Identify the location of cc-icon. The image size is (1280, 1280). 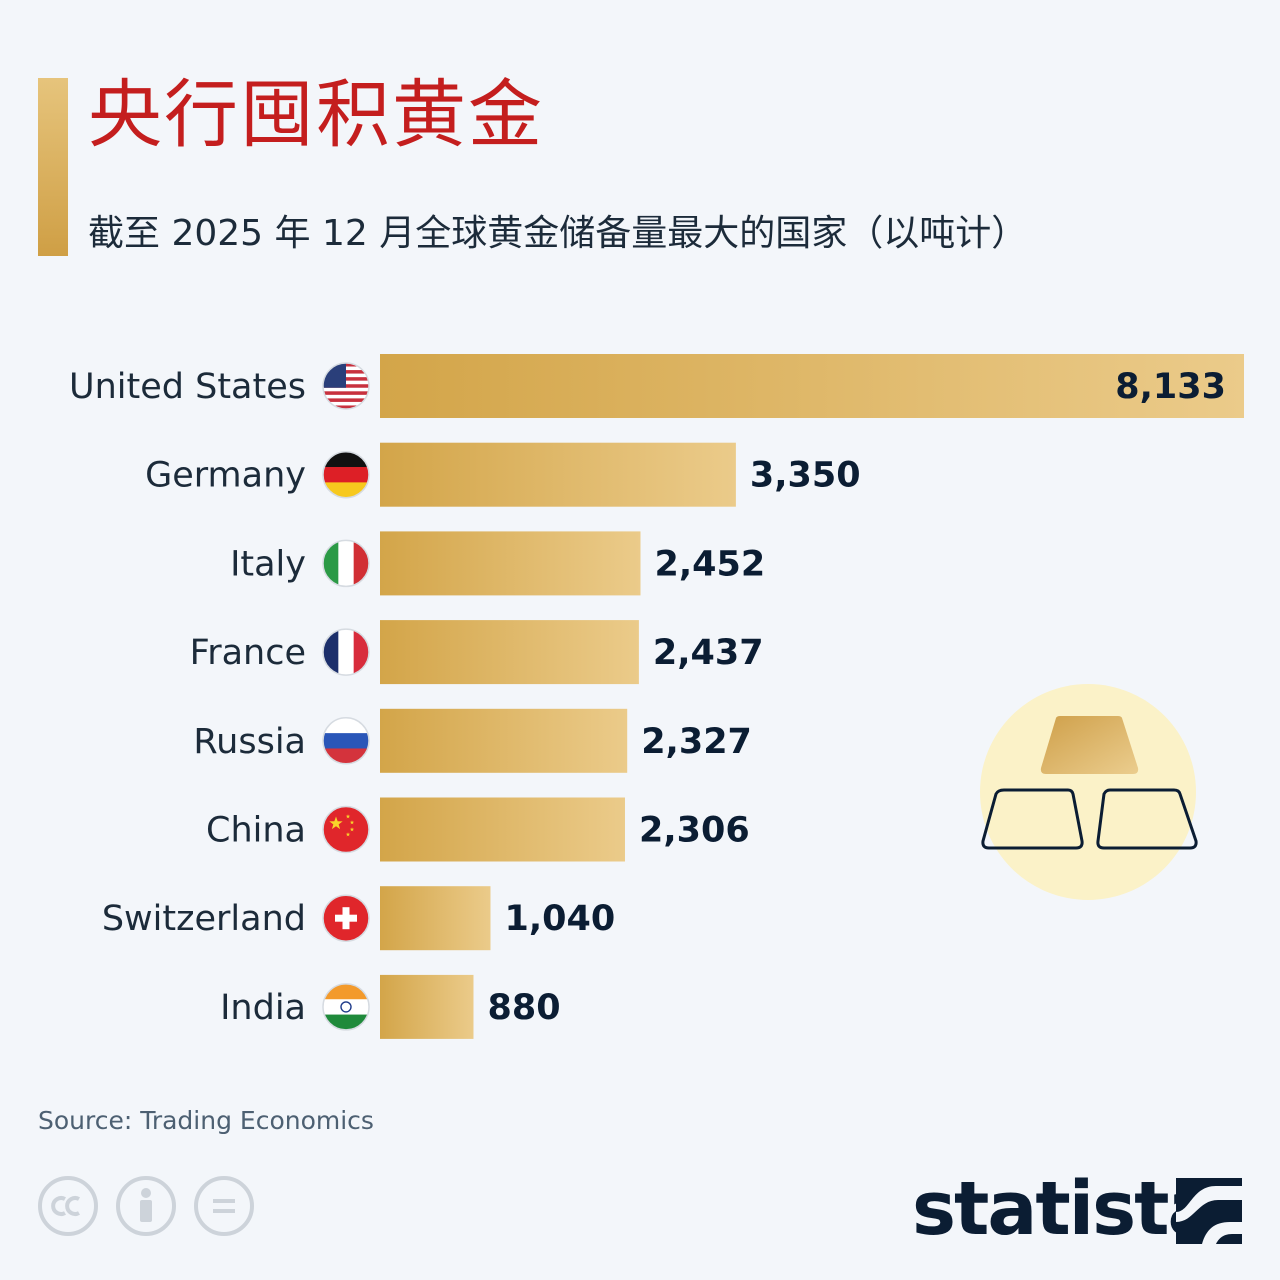
(68, 1206).